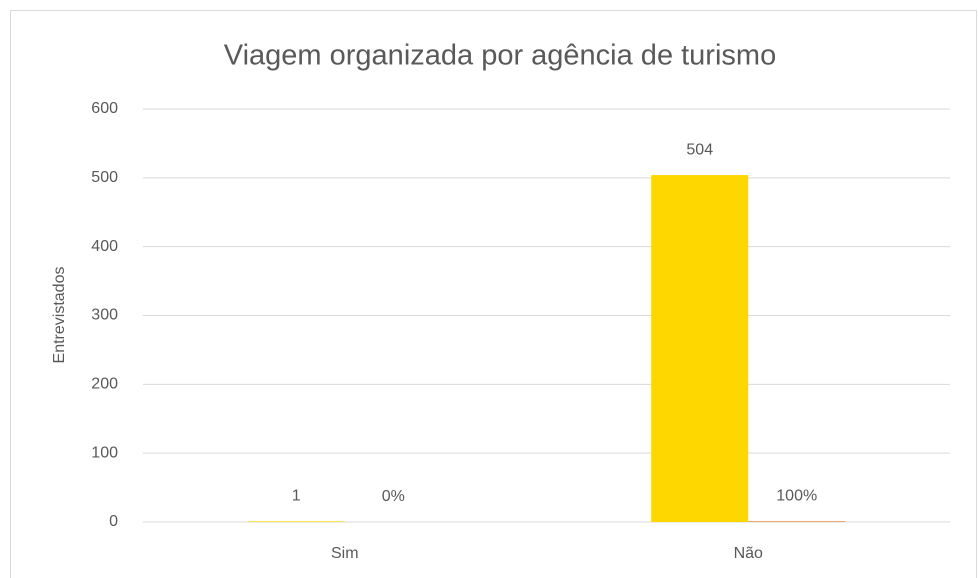  Describe the element at coordinates (104, 108) in the screenshot. I see `y-tick-label: 600` at that location.